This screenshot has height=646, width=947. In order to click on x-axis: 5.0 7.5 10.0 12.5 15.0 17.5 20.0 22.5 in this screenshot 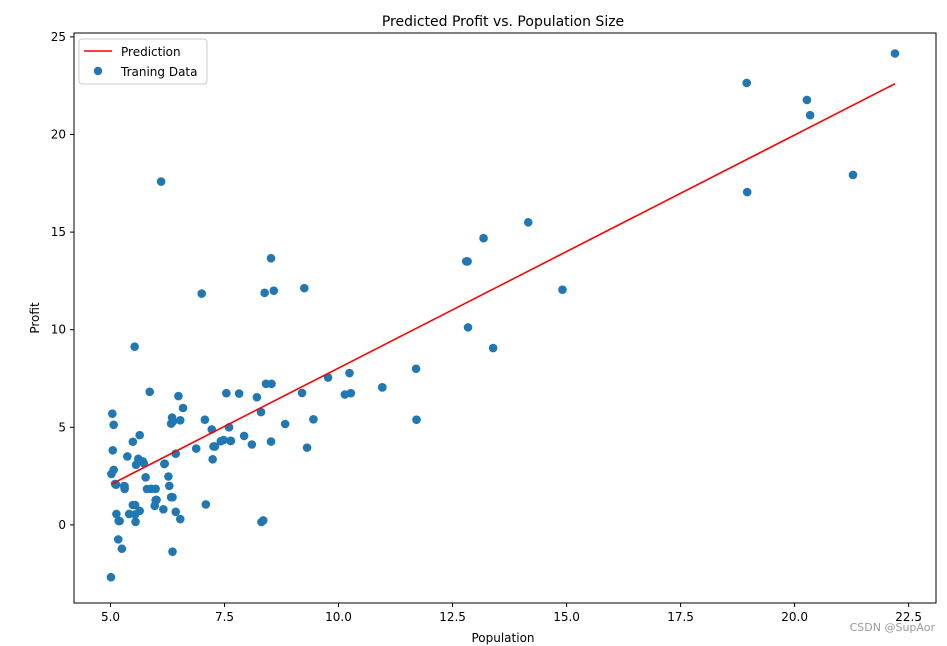, I will do `click(511, 613)`.